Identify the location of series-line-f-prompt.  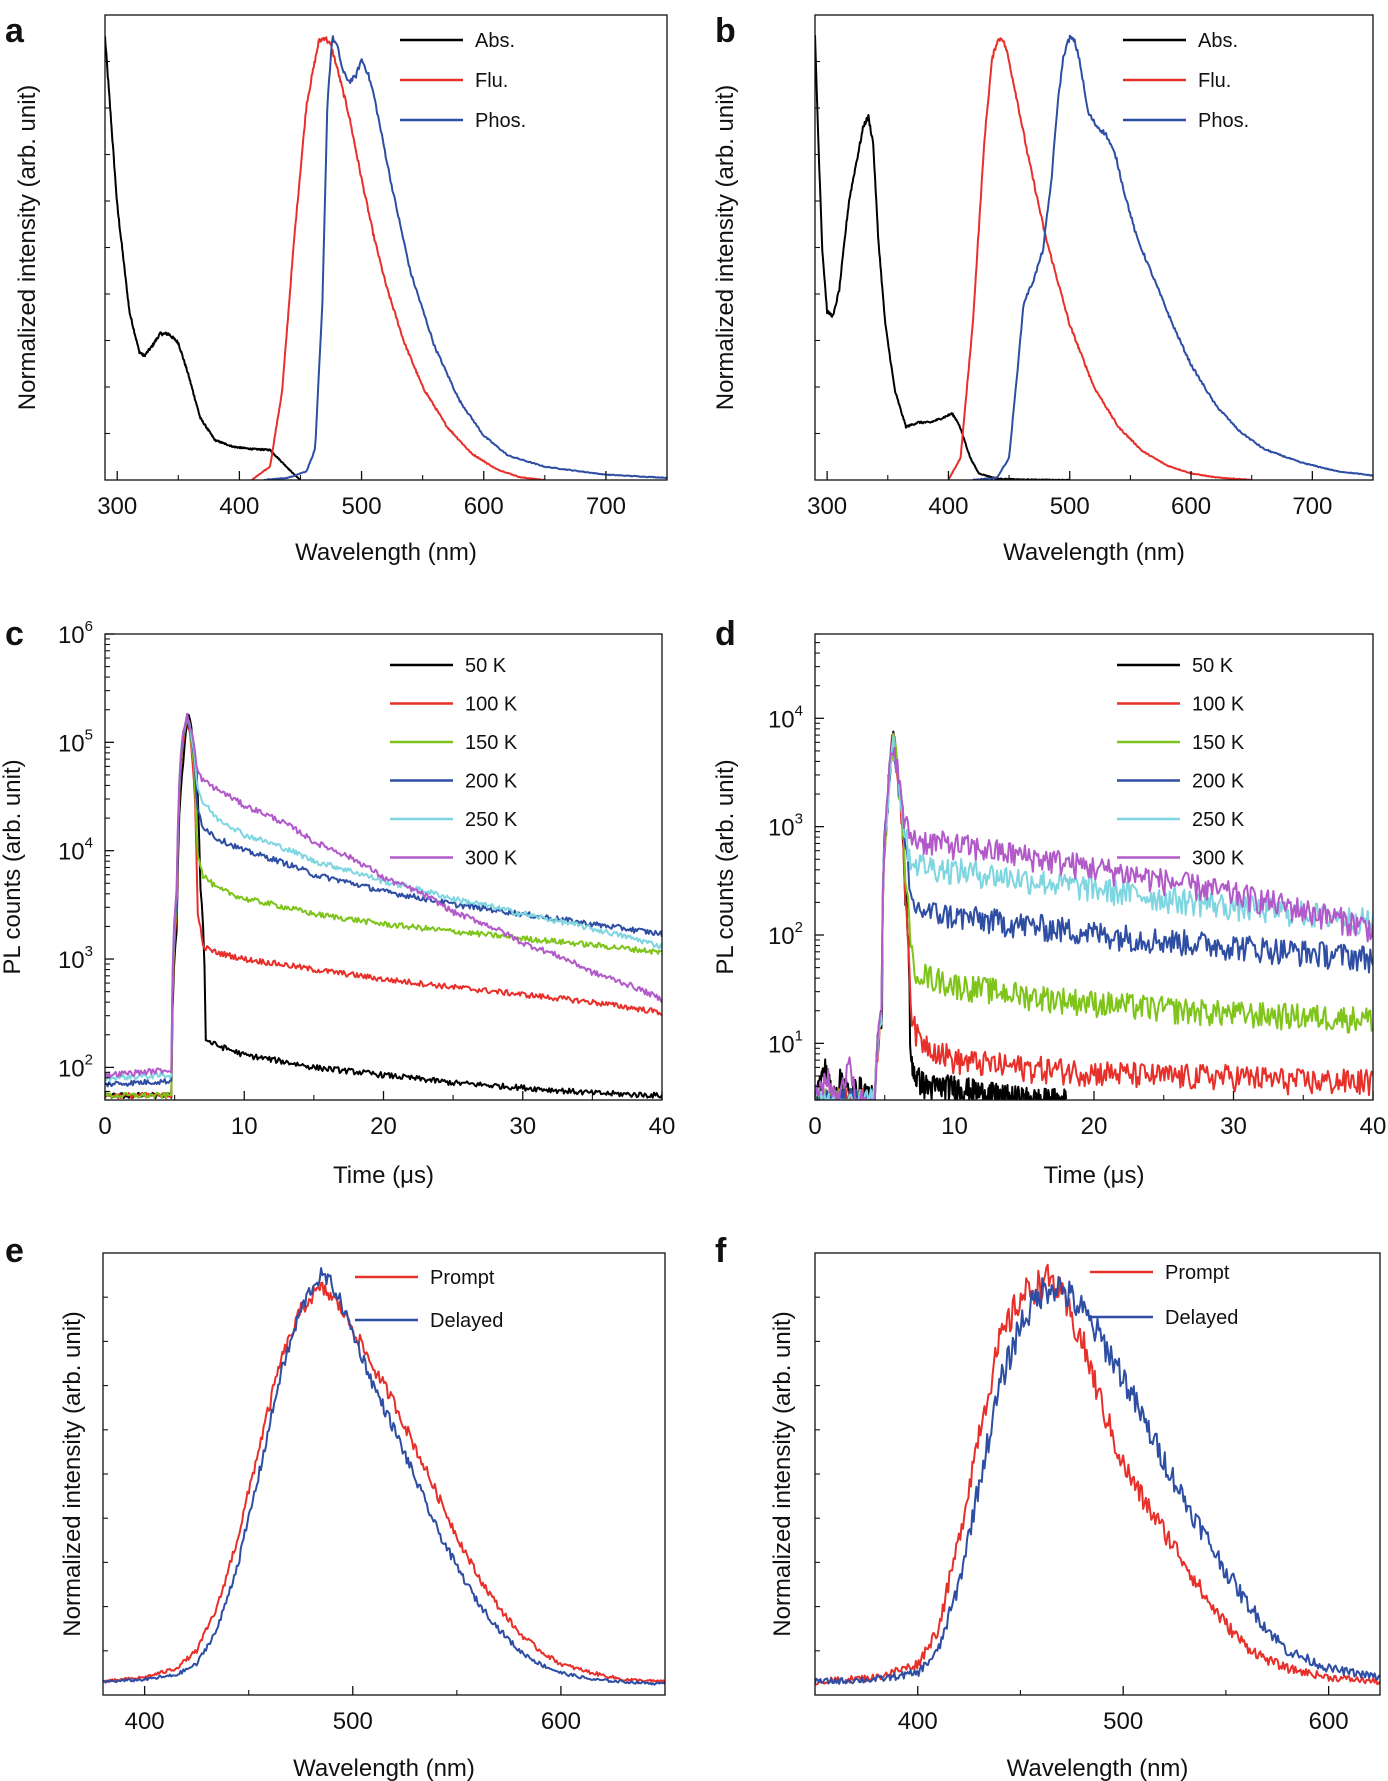
(1097, 1474).